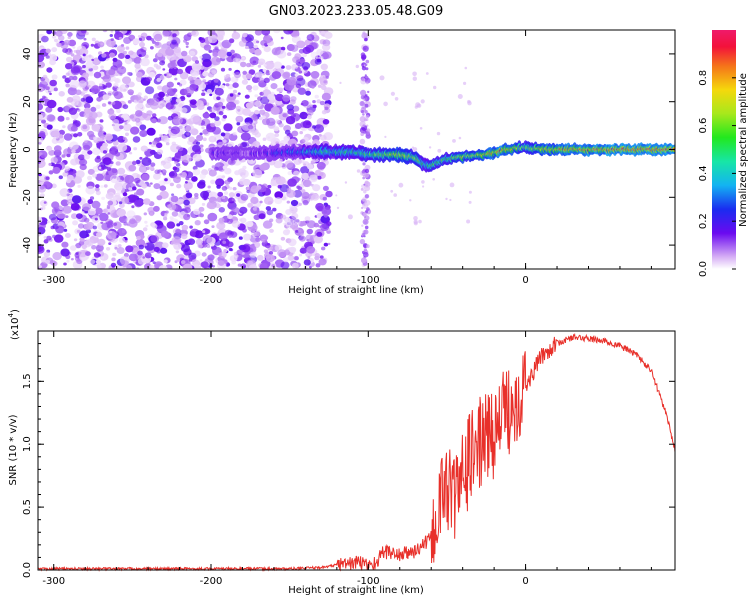 This screenshot has height=600, width=750. What do you see at coordinates (27, 507) in the screenshot?
I see `snr-y-tick-label: 0.5` at bounding box center [27, 507].